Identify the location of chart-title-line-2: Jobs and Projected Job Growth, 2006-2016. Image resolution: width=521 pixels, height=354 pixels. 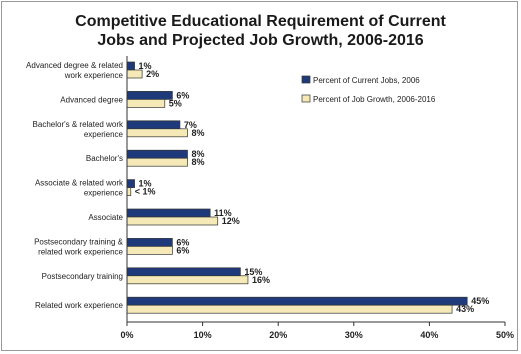
(260, 40).